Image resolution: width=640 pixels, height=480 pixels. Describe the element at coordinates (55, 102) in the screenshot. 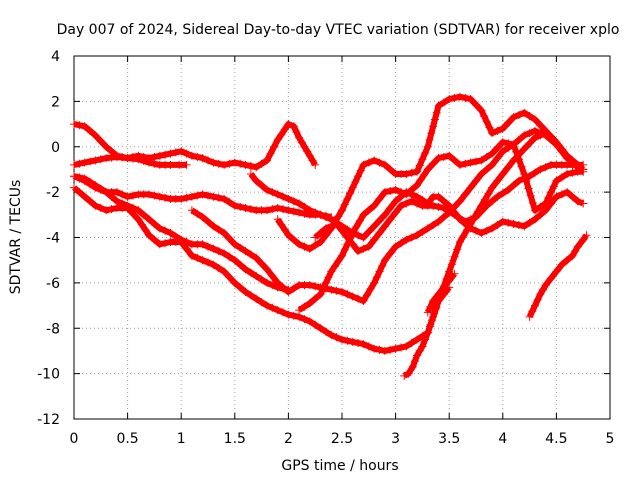

I see `y-tick-label: 2` at that location.